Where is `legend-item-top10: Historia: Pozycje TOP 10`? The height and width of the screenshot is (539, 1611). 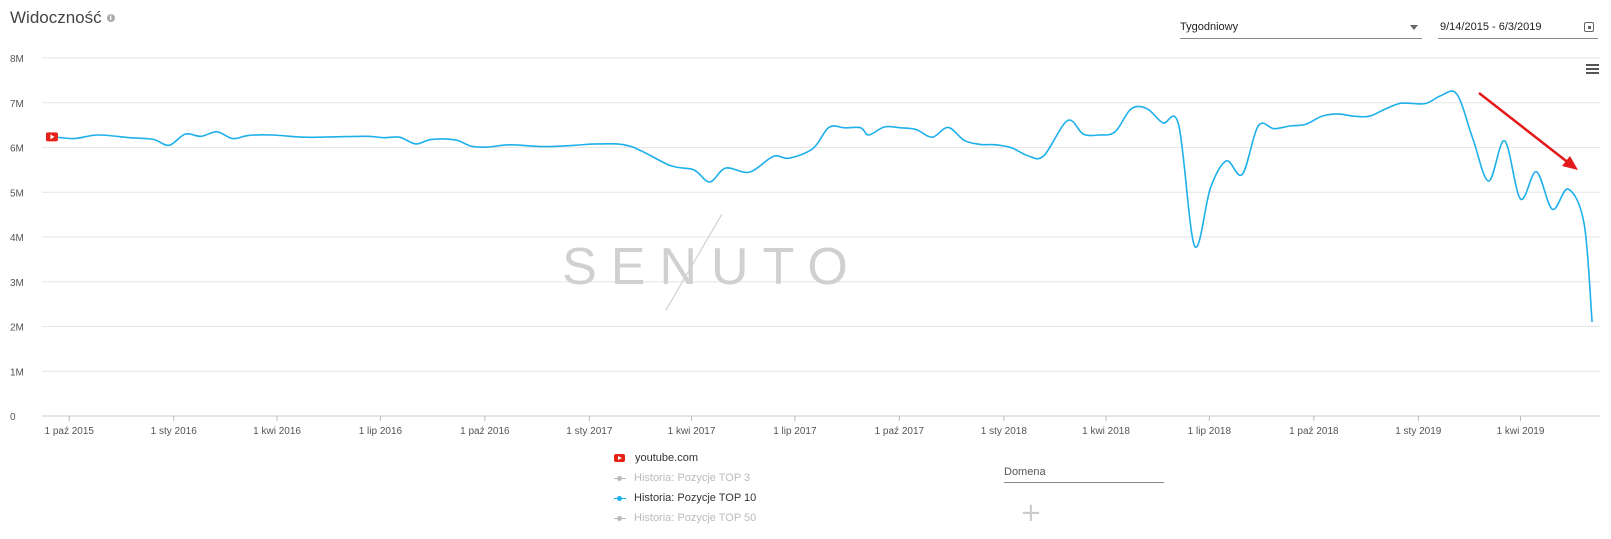 legend-item-top10: Historia: Pozycje TOP 10 is located at coordinates (685, 498).